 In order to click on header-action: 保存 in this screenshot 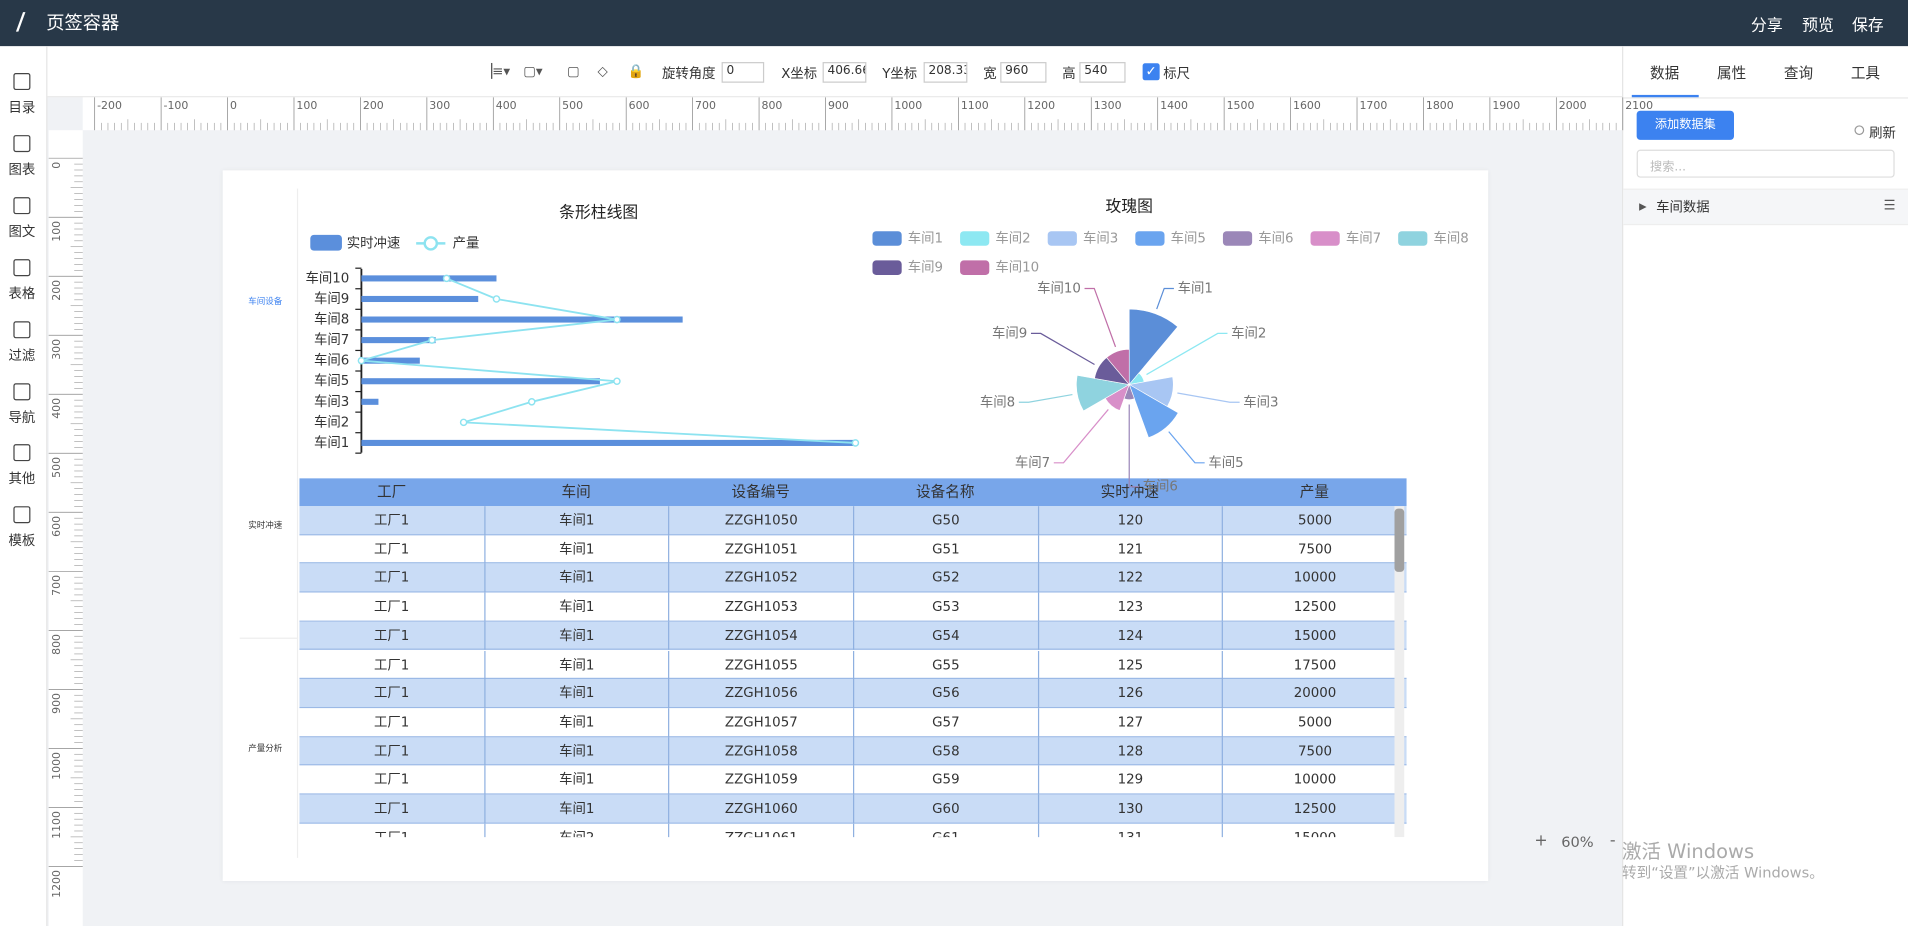, I will do `click(1868, 26)`.